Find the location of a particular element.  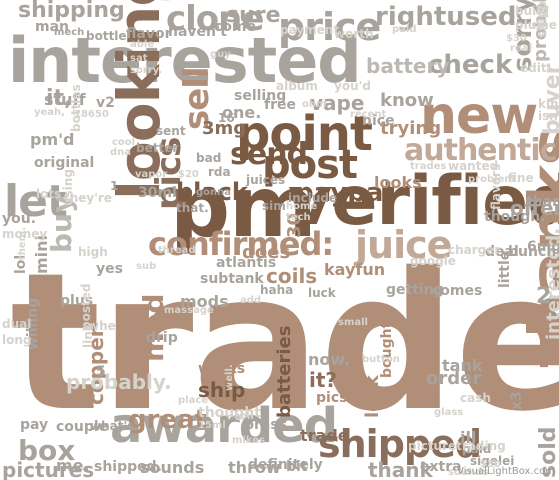

cloud-word: confirmed: is located at coordinates (241, 244).